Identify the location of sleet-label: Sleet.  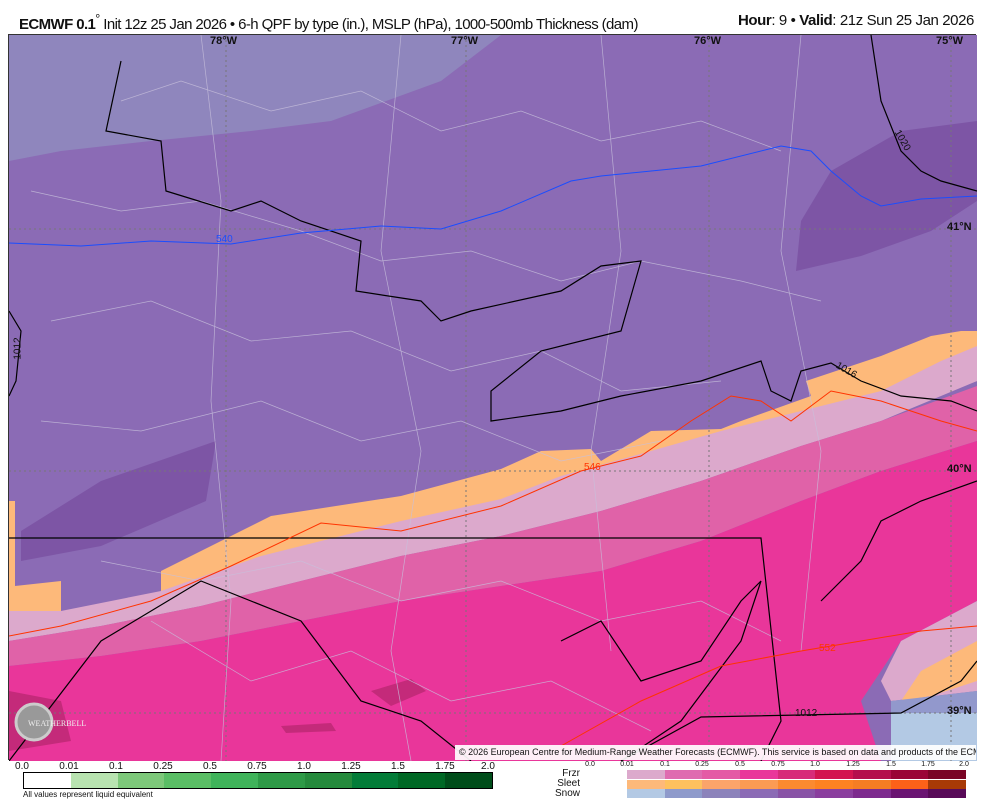
(568, 783).